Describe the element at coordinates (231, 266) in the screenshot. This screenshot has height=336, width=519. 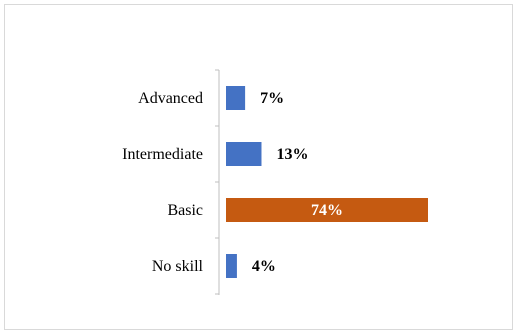
I see `bar-no-skill` at that location.